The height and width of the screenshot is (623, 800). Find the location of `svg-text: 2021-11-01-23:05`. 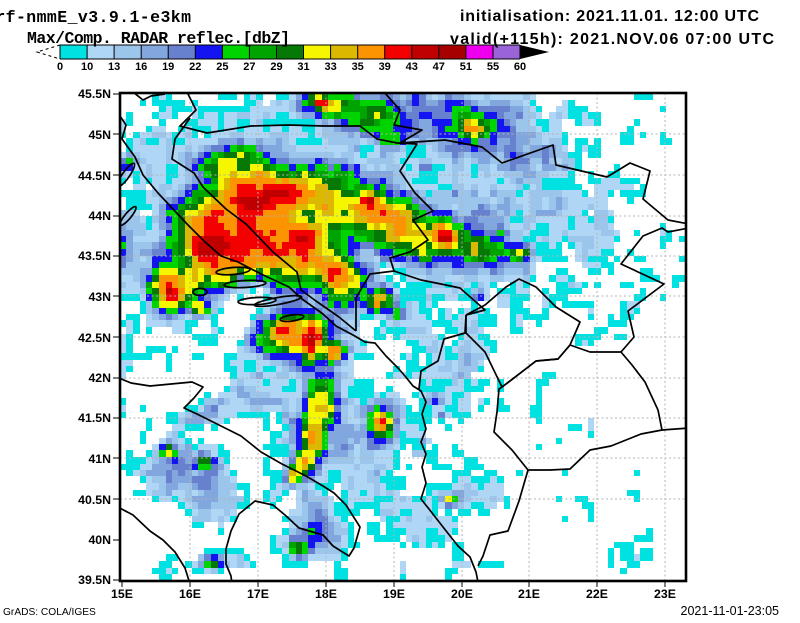

svg-text: 2021-11-01-23:05 is located at coordinates (730, 611).